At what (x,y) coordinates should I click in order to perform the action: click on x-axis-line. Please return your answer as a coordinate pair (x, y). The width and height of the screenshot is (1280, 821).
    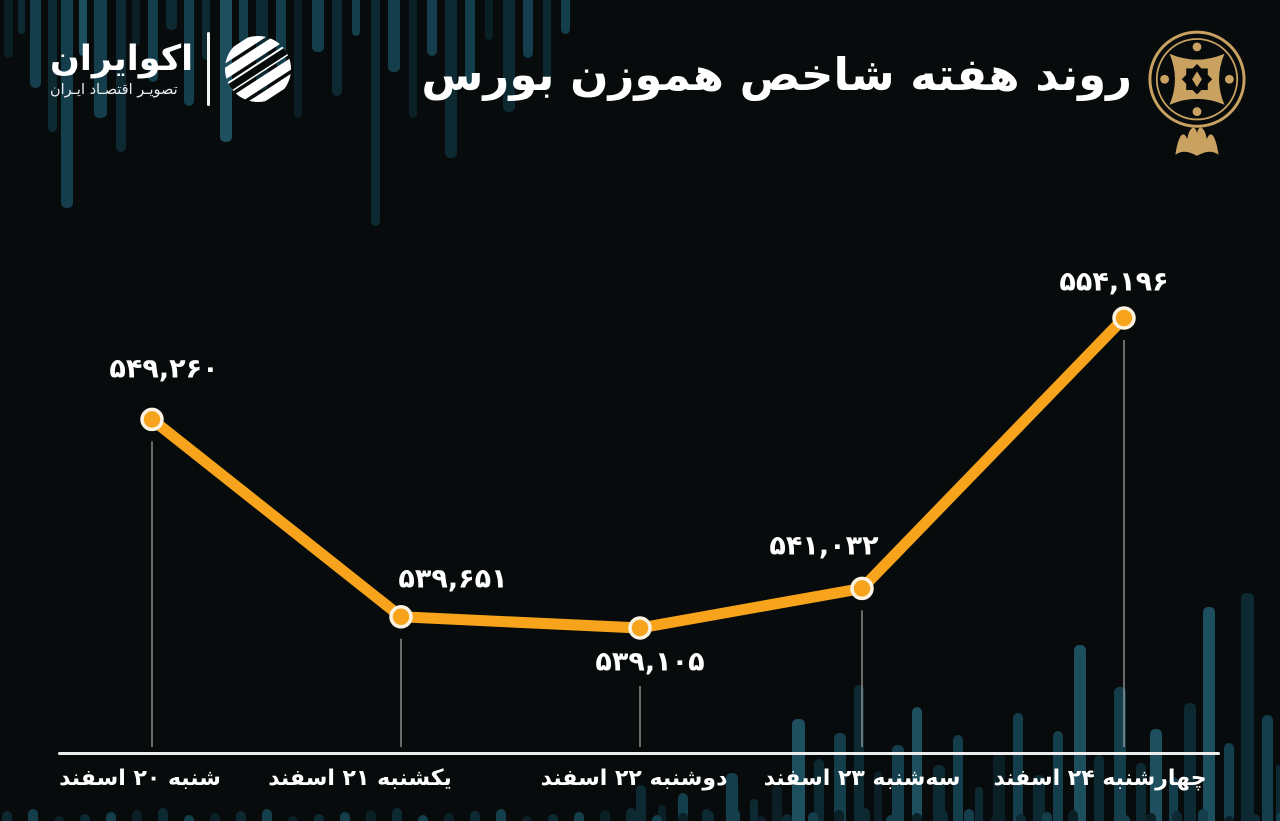
    Looking at the image, I should click on (639, 753).